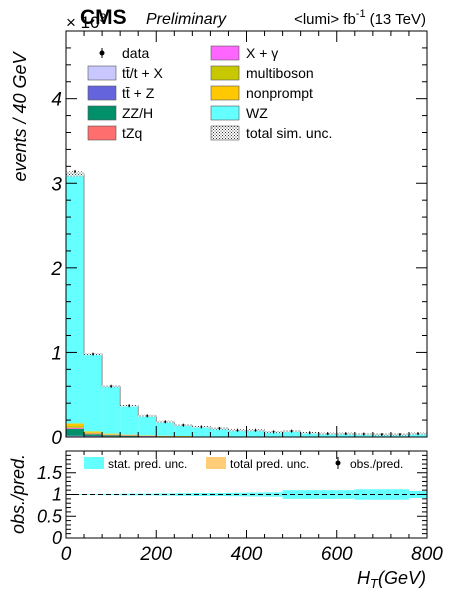  I want to click on ratio-y-tick-label-0.5: 0.5, so click(50, 516).